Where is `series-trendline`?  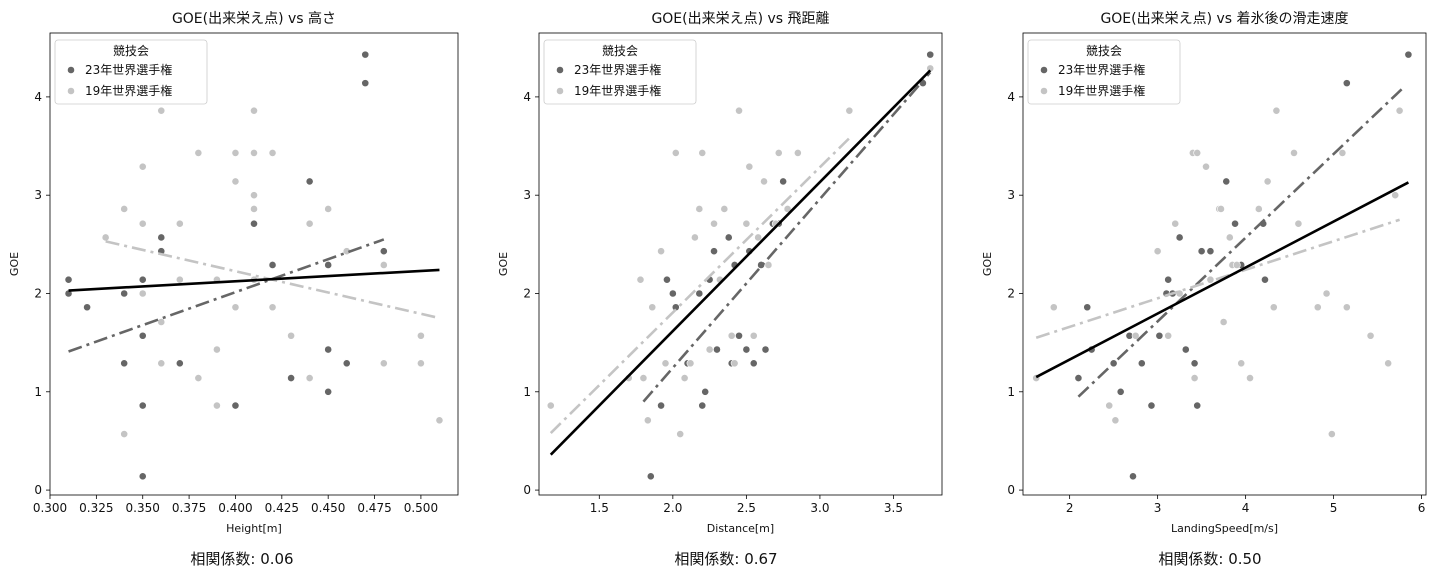 series-trendline is located at coordinates (1218, 278).